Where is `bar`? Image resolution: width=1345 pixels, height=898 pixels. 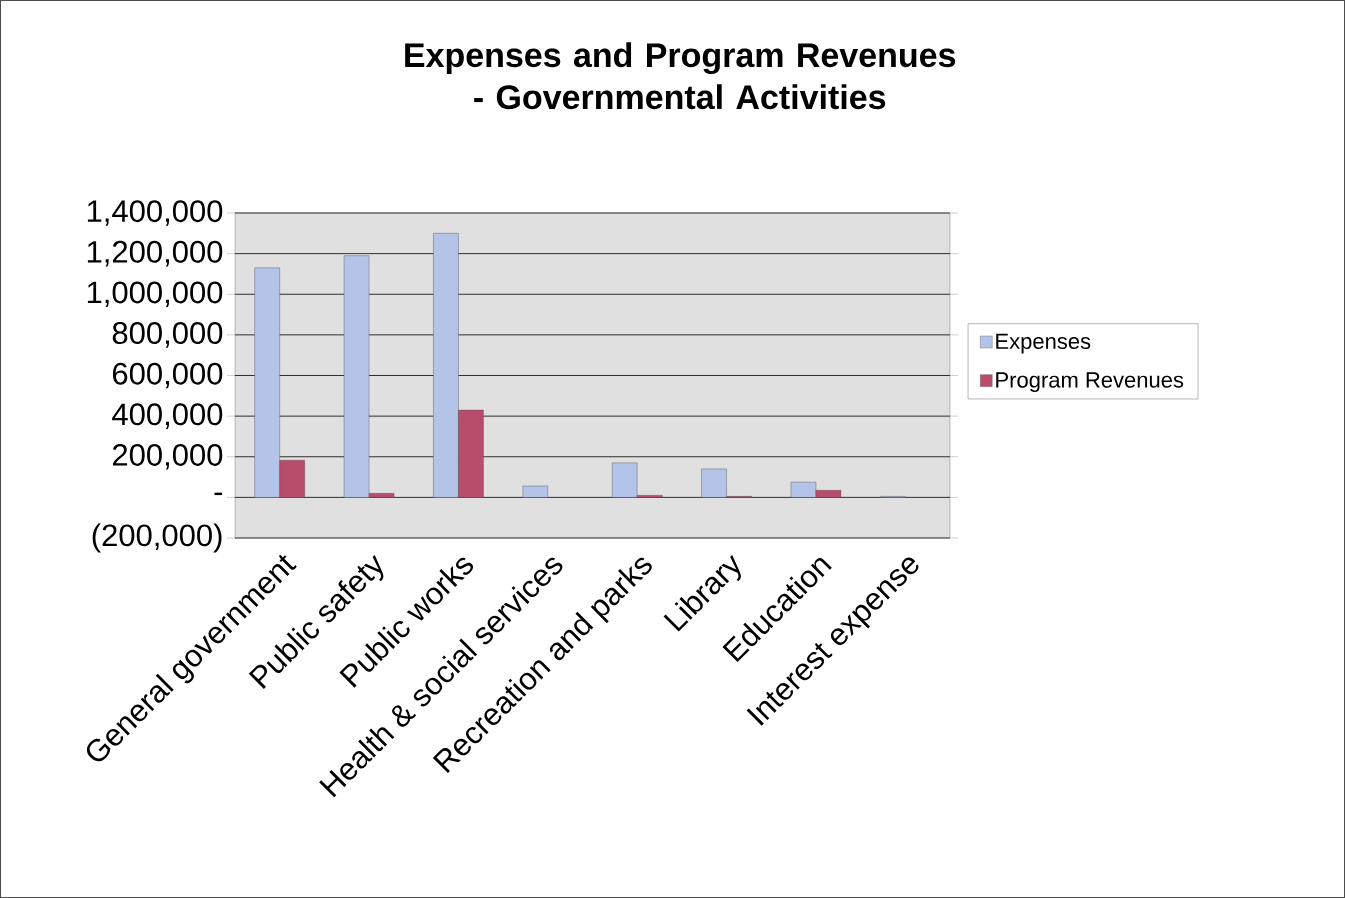
bar is located at coordinates (535, 491).